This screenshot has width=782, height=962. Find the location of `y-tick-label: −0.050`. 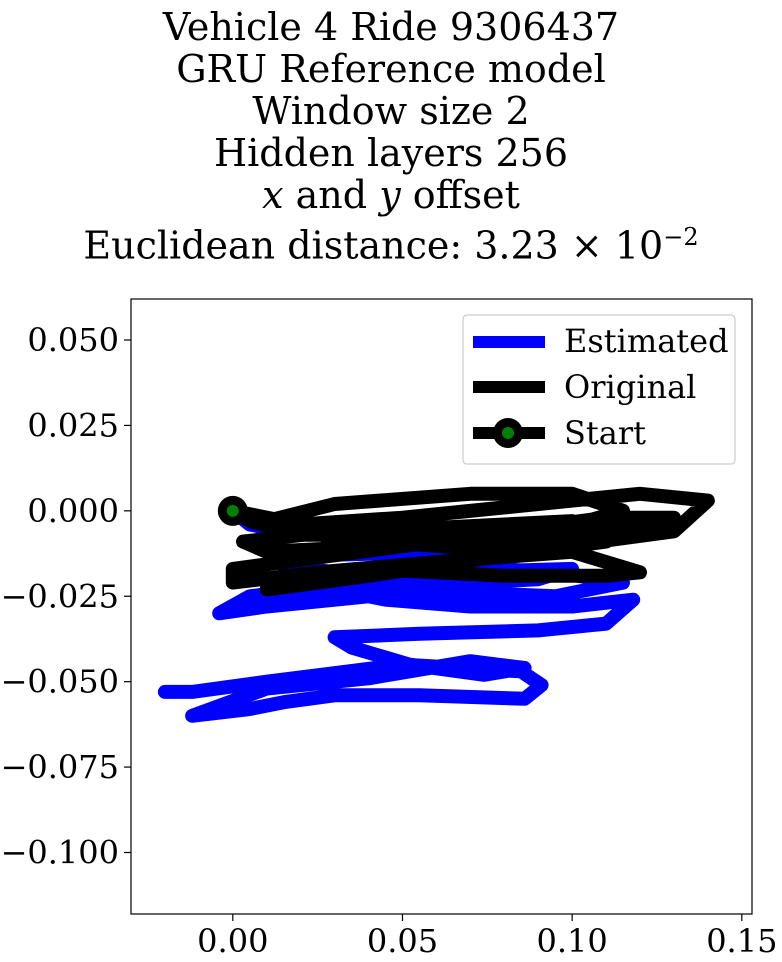

y-tick-label: −0.050 is located at coordinates (60, 682).